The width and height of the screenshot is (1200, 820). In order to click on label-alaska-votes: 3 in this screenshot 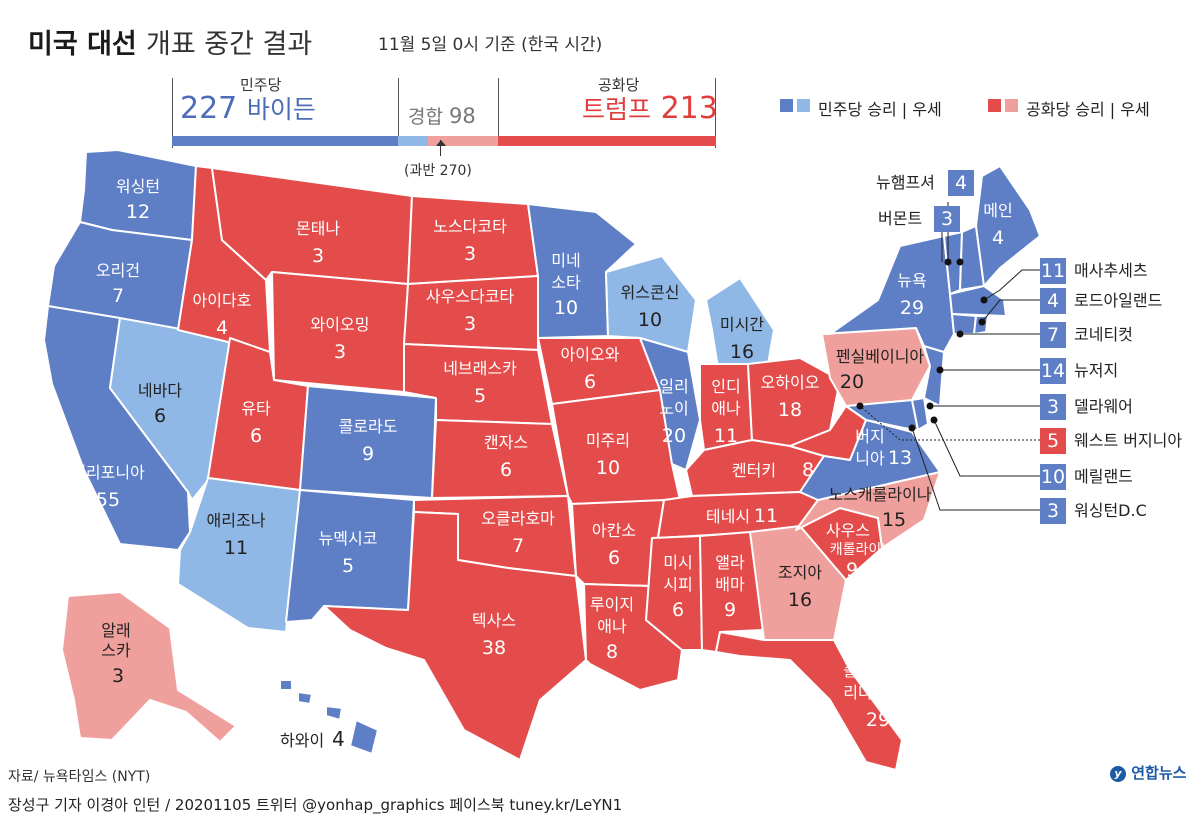, I will do `click(118, 676)`.